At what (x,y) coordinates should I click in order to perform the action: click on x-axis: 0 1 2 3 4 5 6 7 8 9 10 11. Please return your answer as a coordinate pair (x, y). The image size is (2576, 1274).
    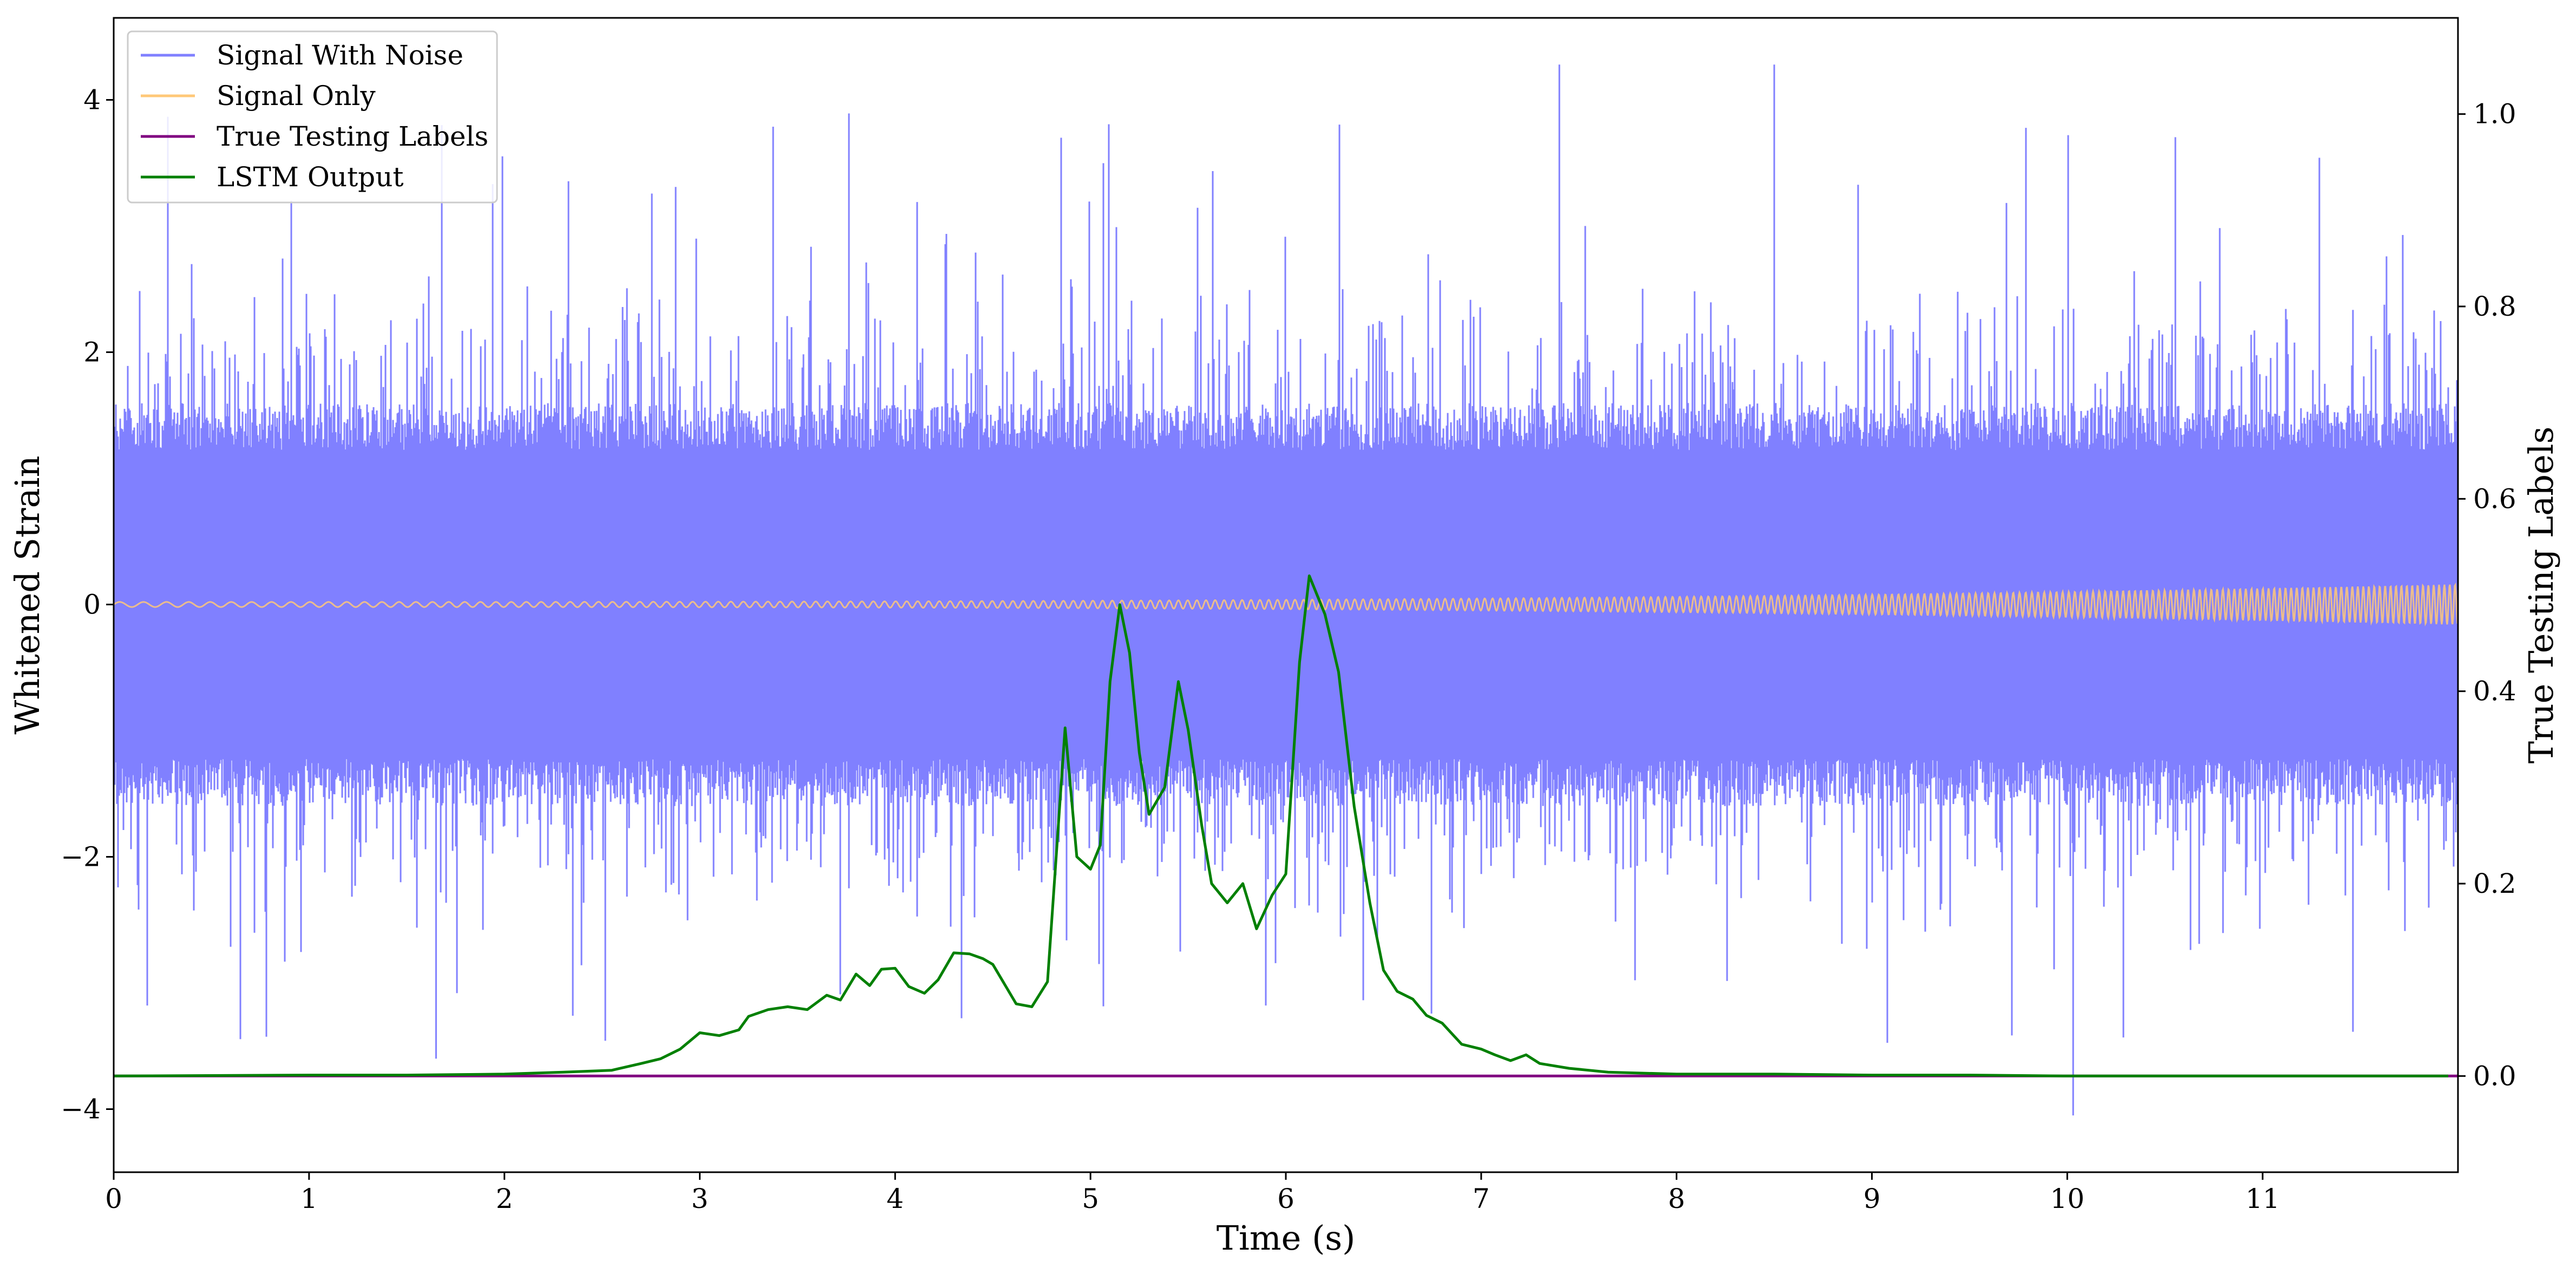
    Looking at the image, I should click on (1192, 1193).